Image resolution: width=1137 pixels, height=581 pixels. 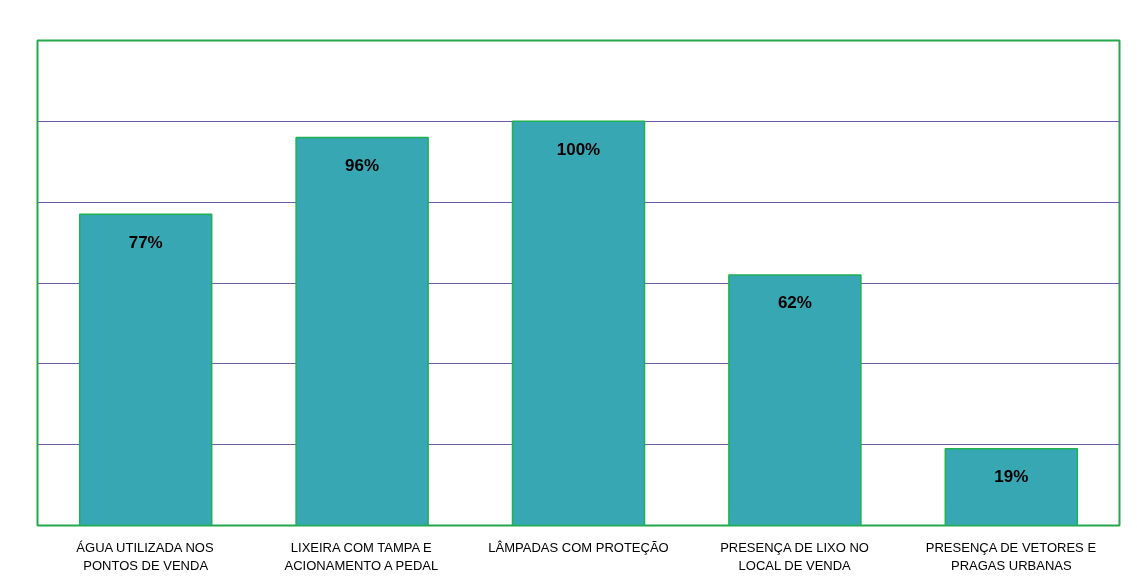 What do you see at coordinates (1011, 556) in the screenshot?
I see `x-tick-label: PRESENÇA DE VETORES E PRAGAS URBANAS` at bounding box center [1011, 556].